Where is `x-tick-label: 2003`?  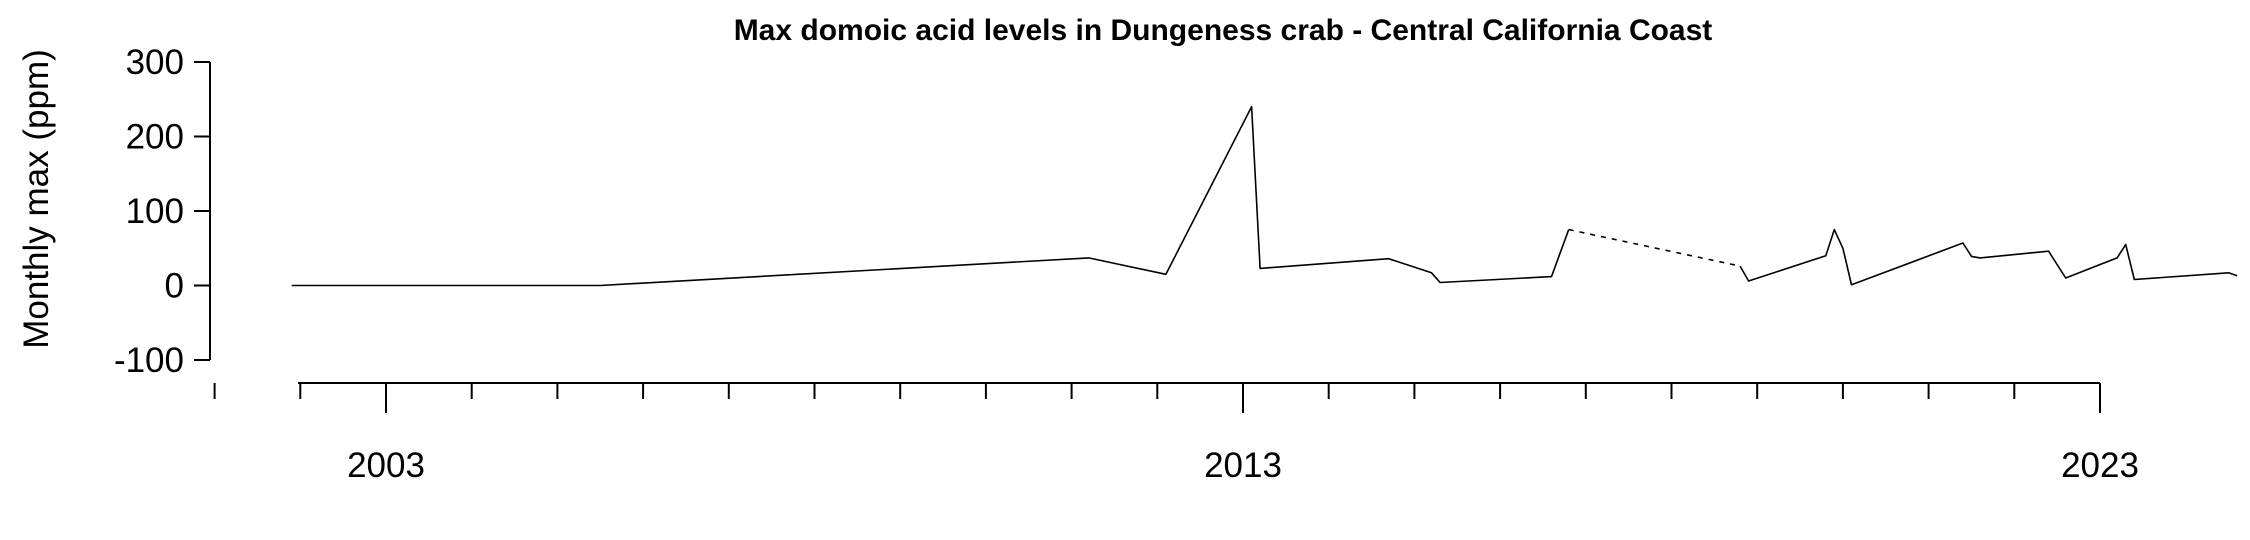
x-tick-label: 2003 is located at coordinates (386, 465).